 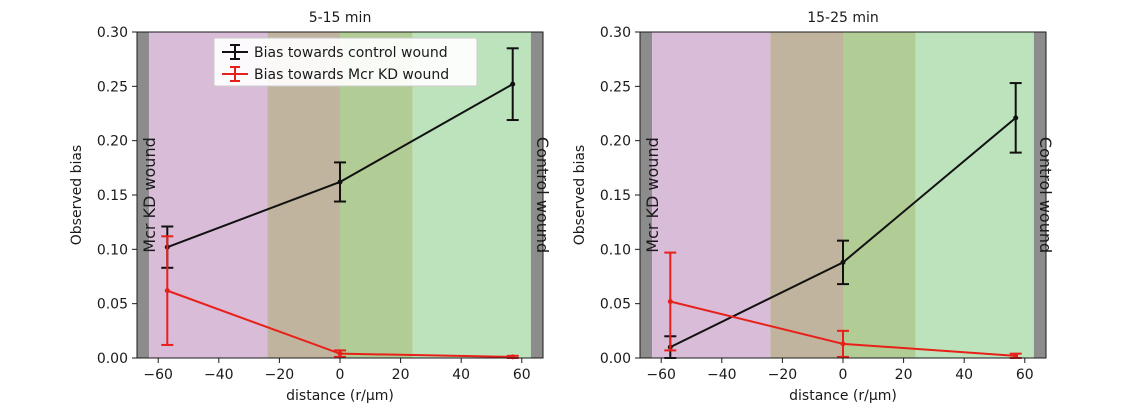 What do you see at coordinates (340, 18) in the screenshot?
I see `chart-title: 5-15 min` at bounding box center [340, 18].